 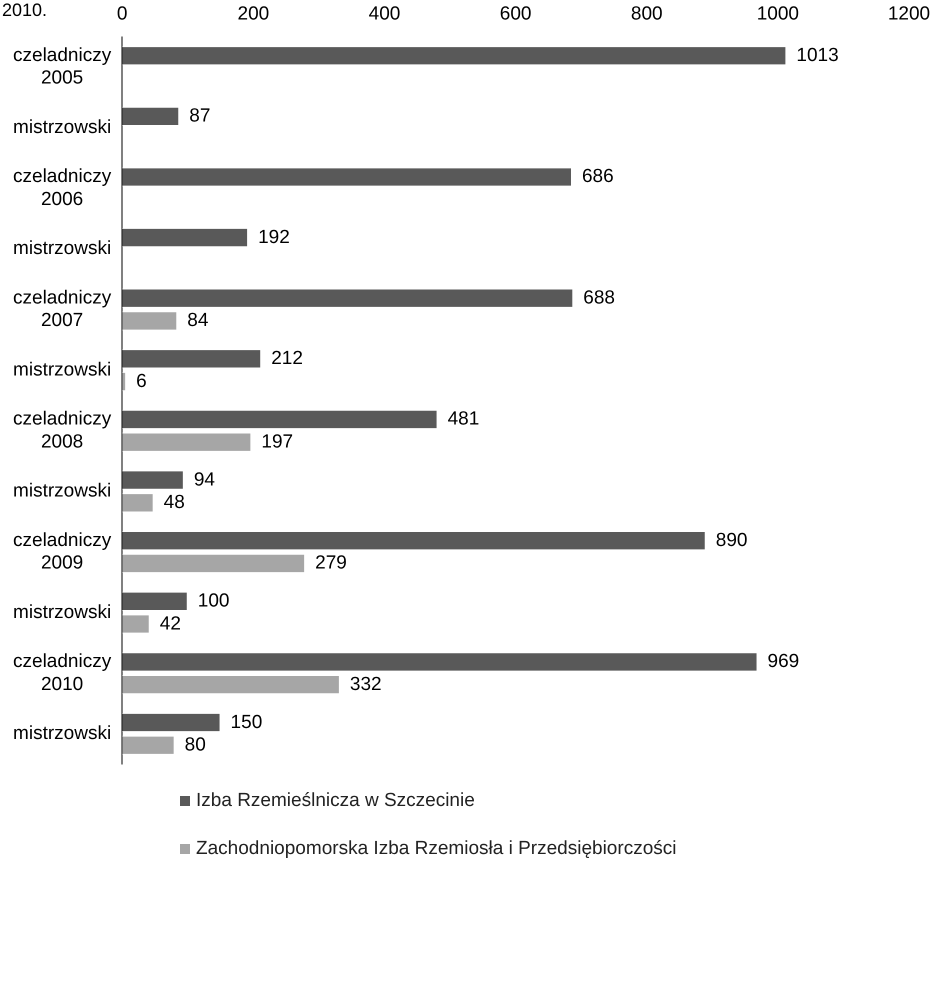 What do you see at coordinates (141, 381) in the screenshot?
I see `data-label: 6` at bounding box center [141, 381].